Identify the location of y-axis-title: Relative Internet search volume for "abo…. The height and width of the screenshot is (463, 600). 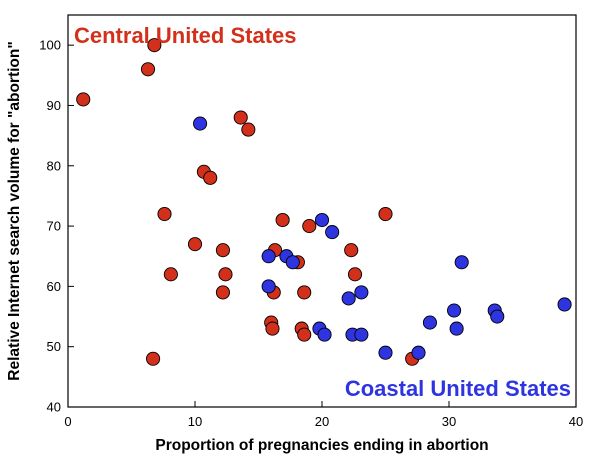
(14, 210).